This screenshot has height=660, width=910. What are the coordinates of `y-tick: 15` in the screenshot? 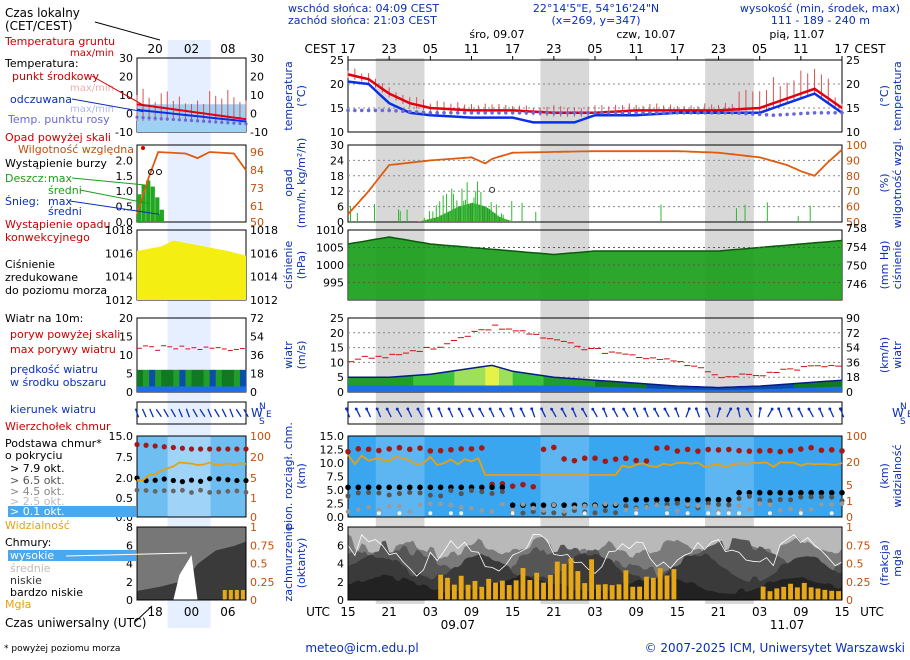 It's located at (337, 348).